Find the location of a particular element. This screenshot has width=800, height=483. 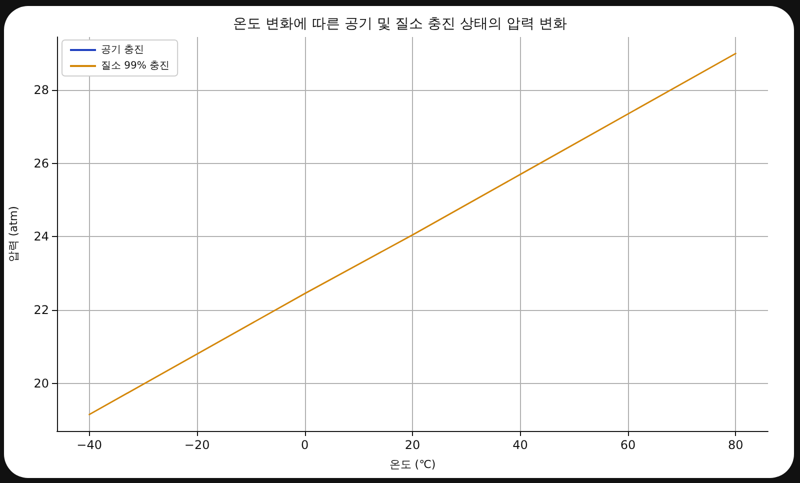

x-tick-label: 40 is located at coordinates (520, 445).